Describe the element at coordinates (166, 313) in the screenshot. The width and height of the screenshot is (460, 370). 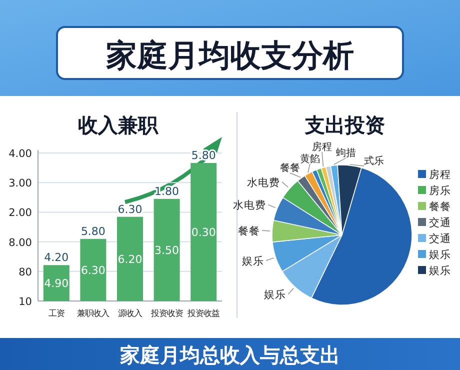
I see `x-tick-label: 投资收资` at that location.